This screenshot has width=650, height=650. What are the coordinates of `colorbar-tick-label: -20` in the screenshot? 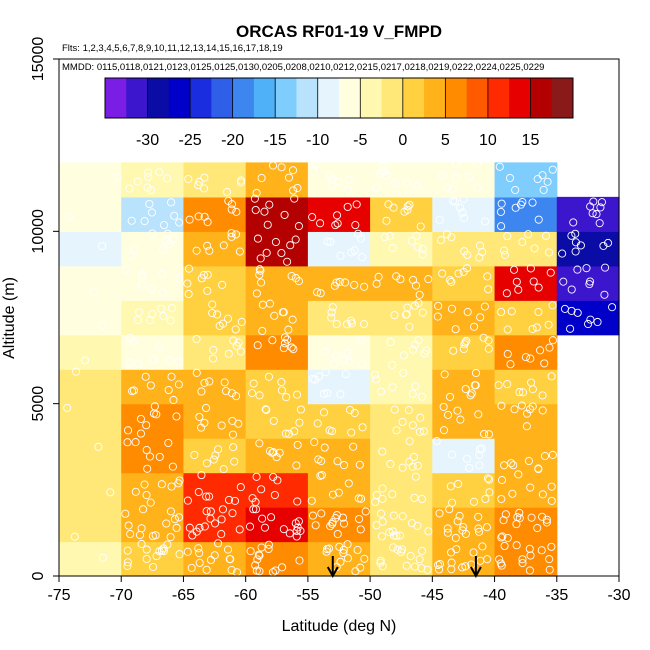 It's located at (232, 140).